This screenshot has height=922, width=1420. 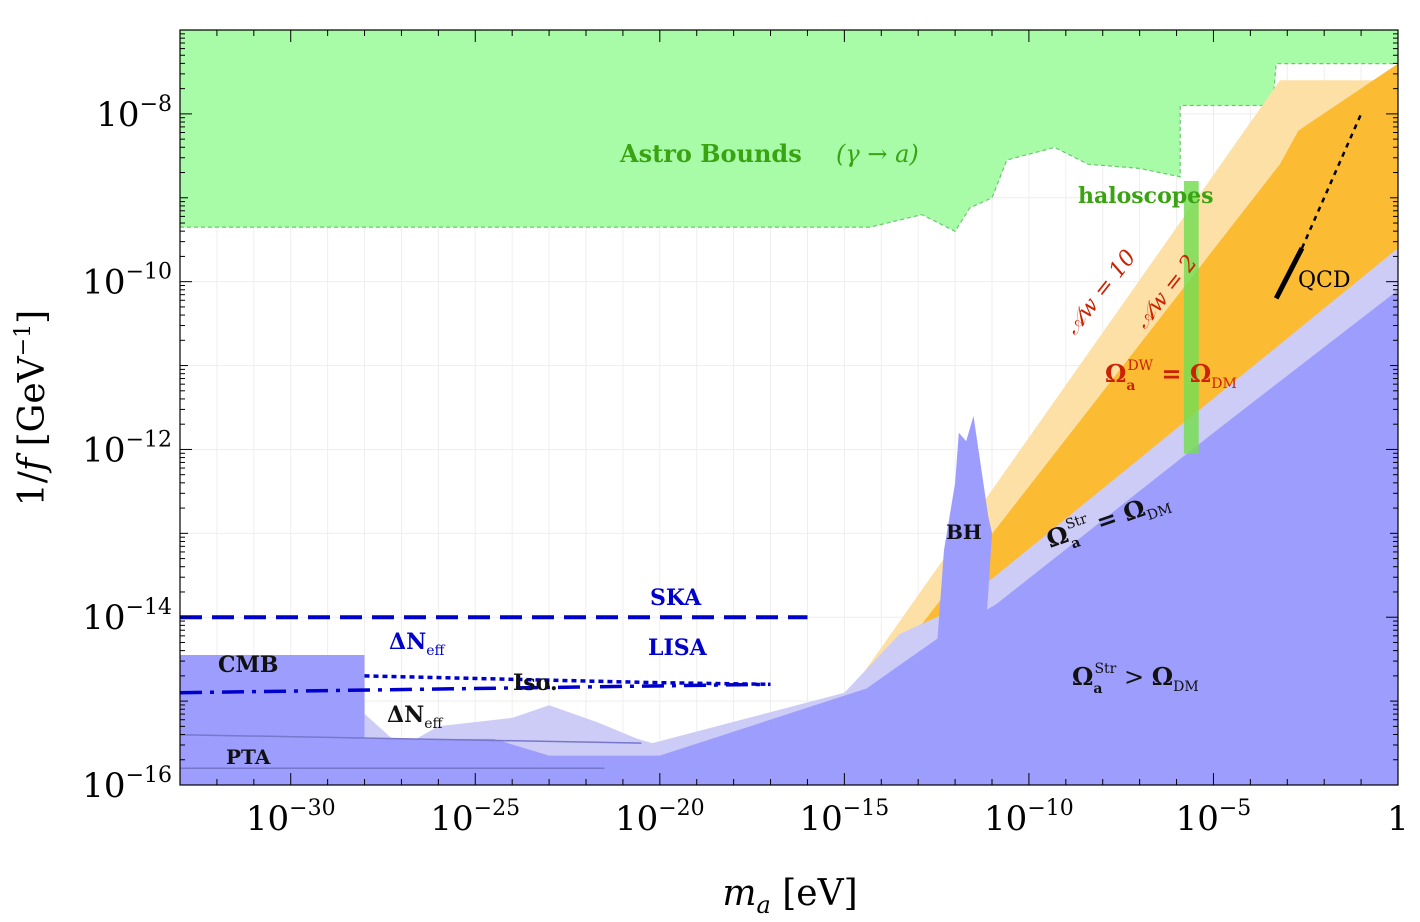 I want to click on y-axis-title: 1/f [GeV−1], so click(x=32, y=408).